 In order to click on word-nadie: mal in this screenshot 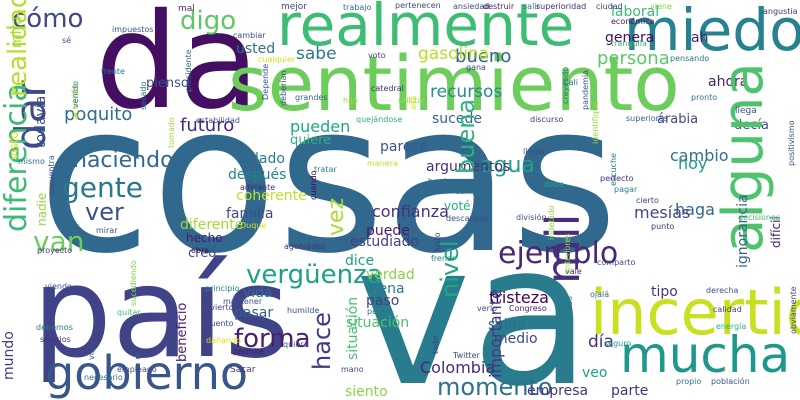, I will do `click(186, 9)`.